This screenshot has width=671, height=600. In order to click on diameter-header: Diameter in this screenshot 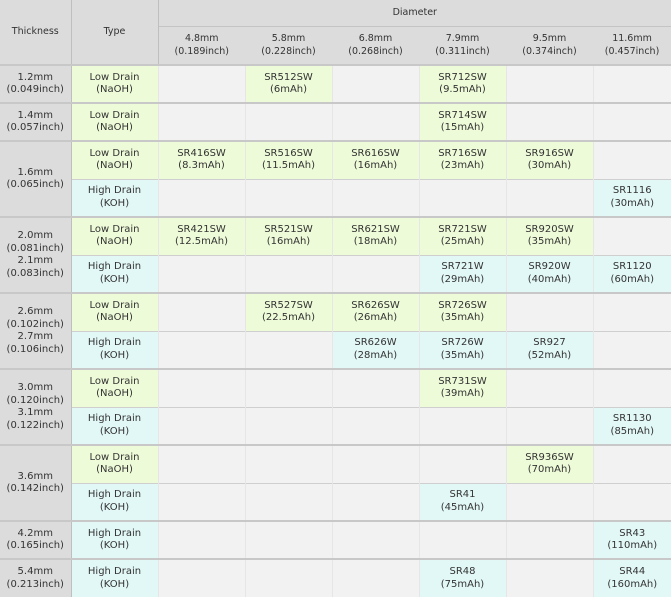, I will do `click(414, 13)`.